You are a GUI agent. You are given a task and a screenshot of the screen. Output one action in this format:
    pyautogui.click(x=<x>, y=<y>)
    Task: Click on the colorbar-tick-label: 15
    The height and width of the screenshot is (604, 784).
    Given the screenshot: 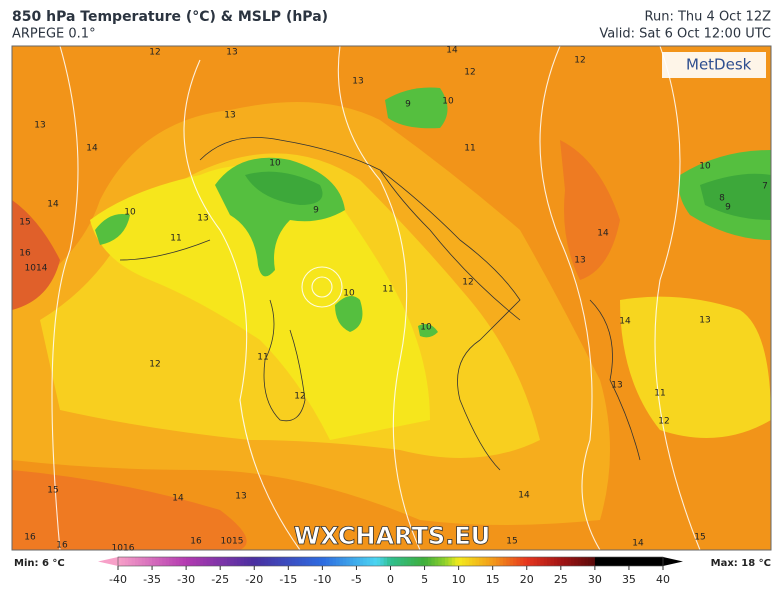 What is the action you would take?
    pyautogui.click(x=493, y=579)
    